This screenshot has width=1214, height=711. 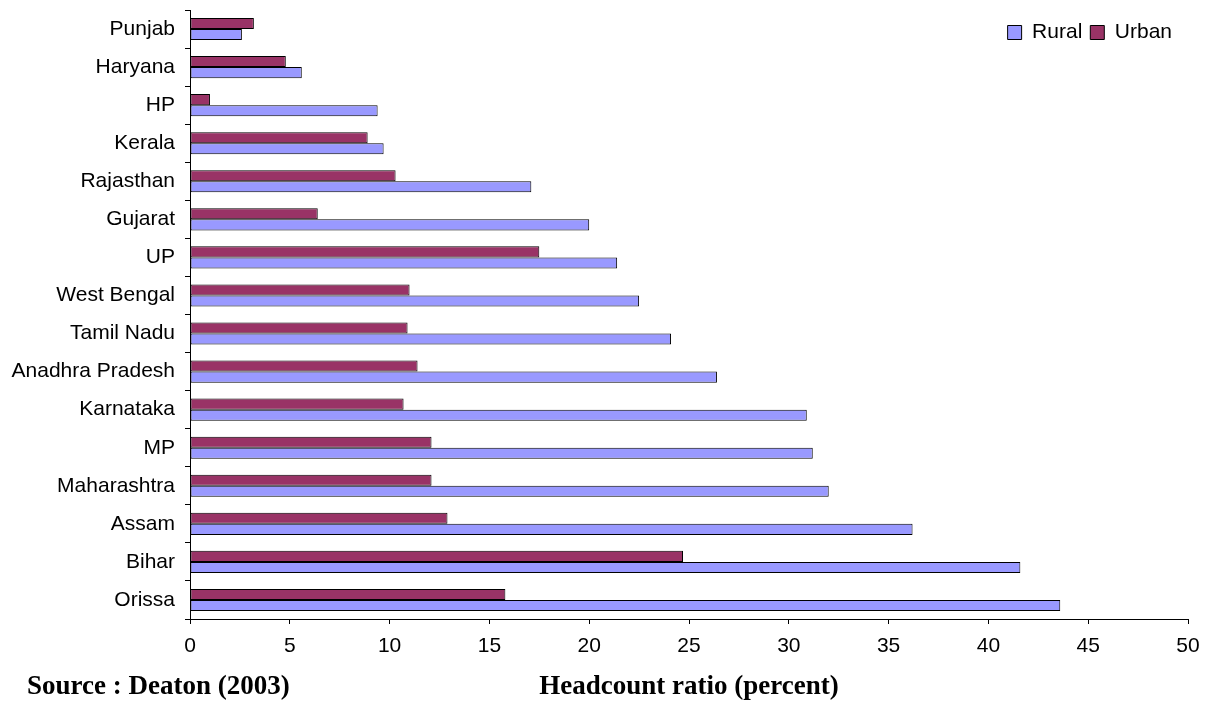 What do you see at coordinates (389, 645) in the screenshot?
I see `x-tick-label: 10` at bounding box center [389, 645].